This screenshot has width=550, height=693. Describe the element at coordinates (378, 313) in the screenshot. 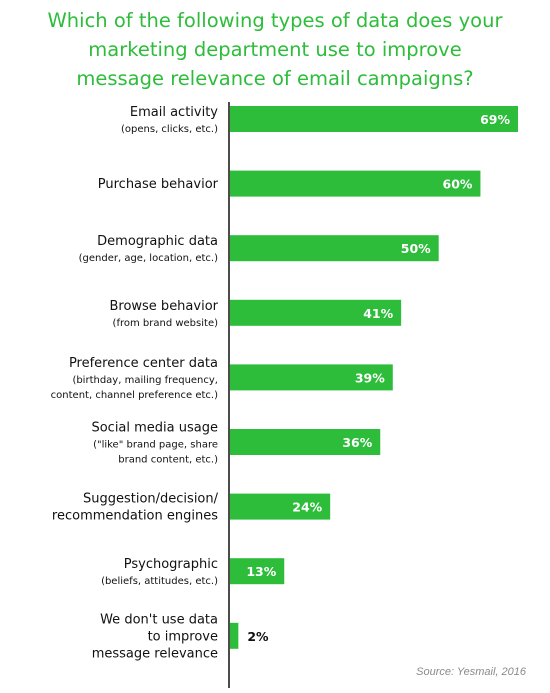

I see `bar-value-label-3: 41%` at that location.